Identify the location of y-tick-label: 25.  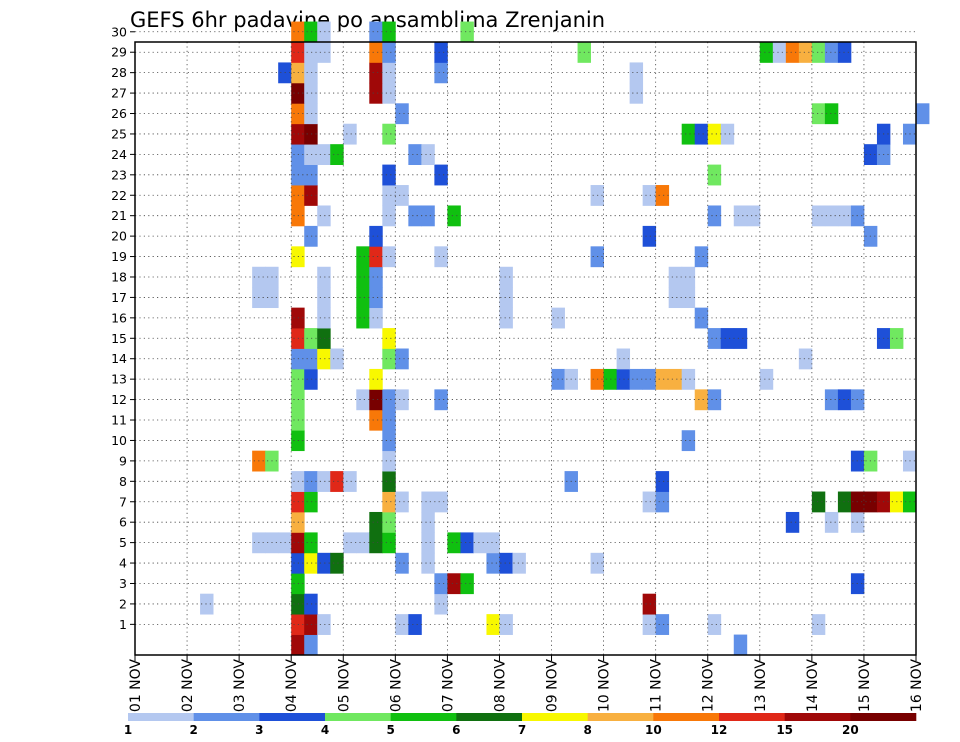
(119, 133).